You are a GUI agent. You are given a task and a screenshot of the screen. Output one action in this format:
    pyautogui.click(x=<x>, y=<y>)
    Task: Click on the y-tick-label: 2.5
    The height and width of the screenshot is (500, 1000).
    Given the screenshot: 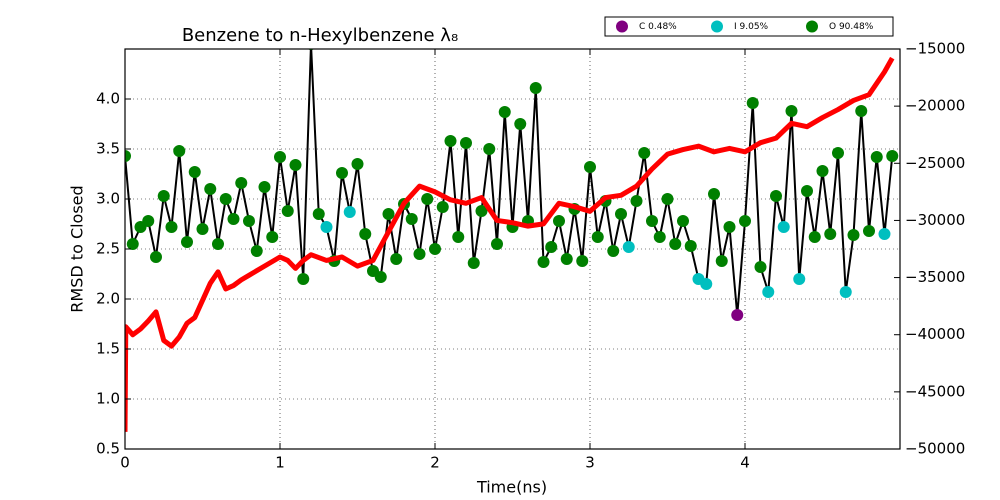 What is the action you would take?
    pyautogui.click(x=108, y=249)
    